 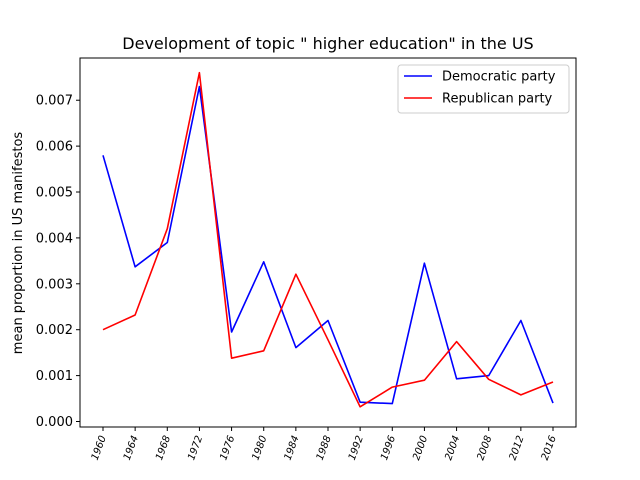 I want to click on y-tick-label: 0.000, so click(x=54, y=422).